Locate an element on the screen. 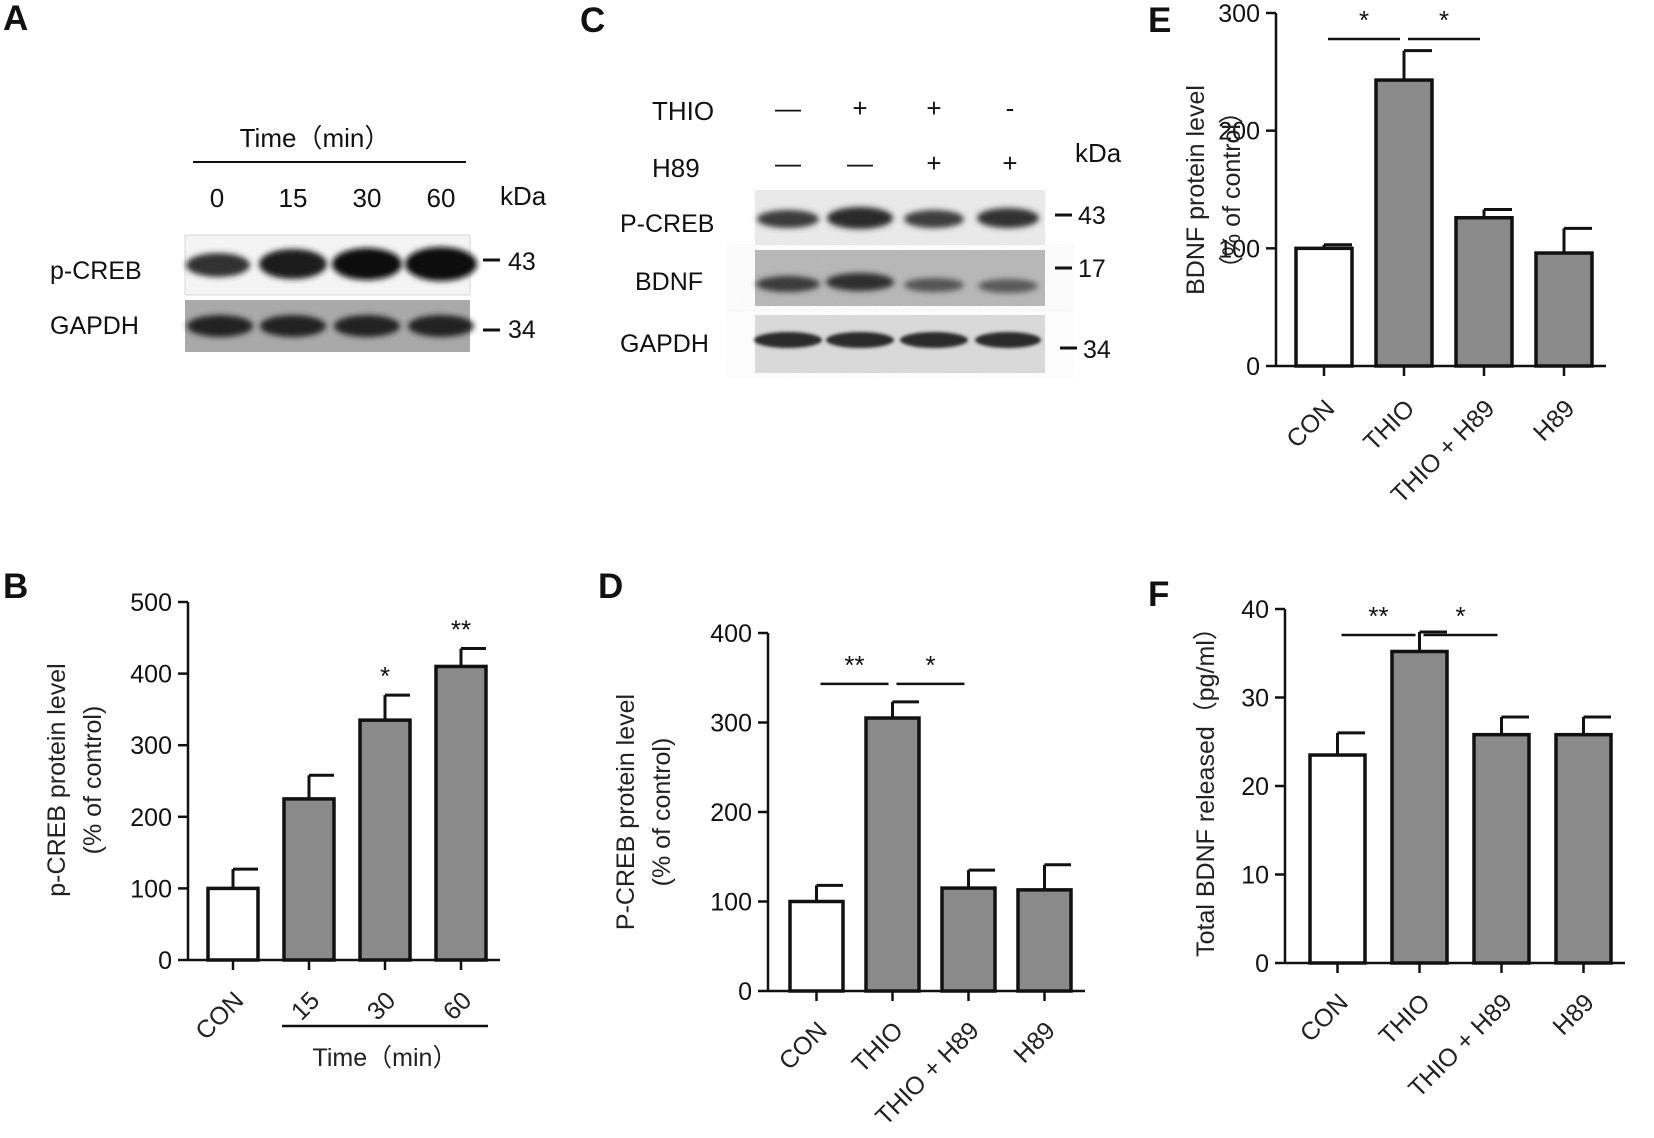  panel-c-treatment-h89: H89 is located at coordinates (676, 168).